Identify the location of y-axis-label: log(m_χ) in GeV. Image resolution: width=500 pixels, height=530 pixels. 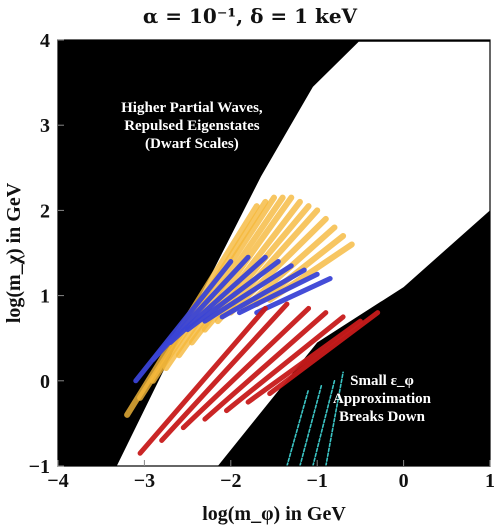
(14, 252).